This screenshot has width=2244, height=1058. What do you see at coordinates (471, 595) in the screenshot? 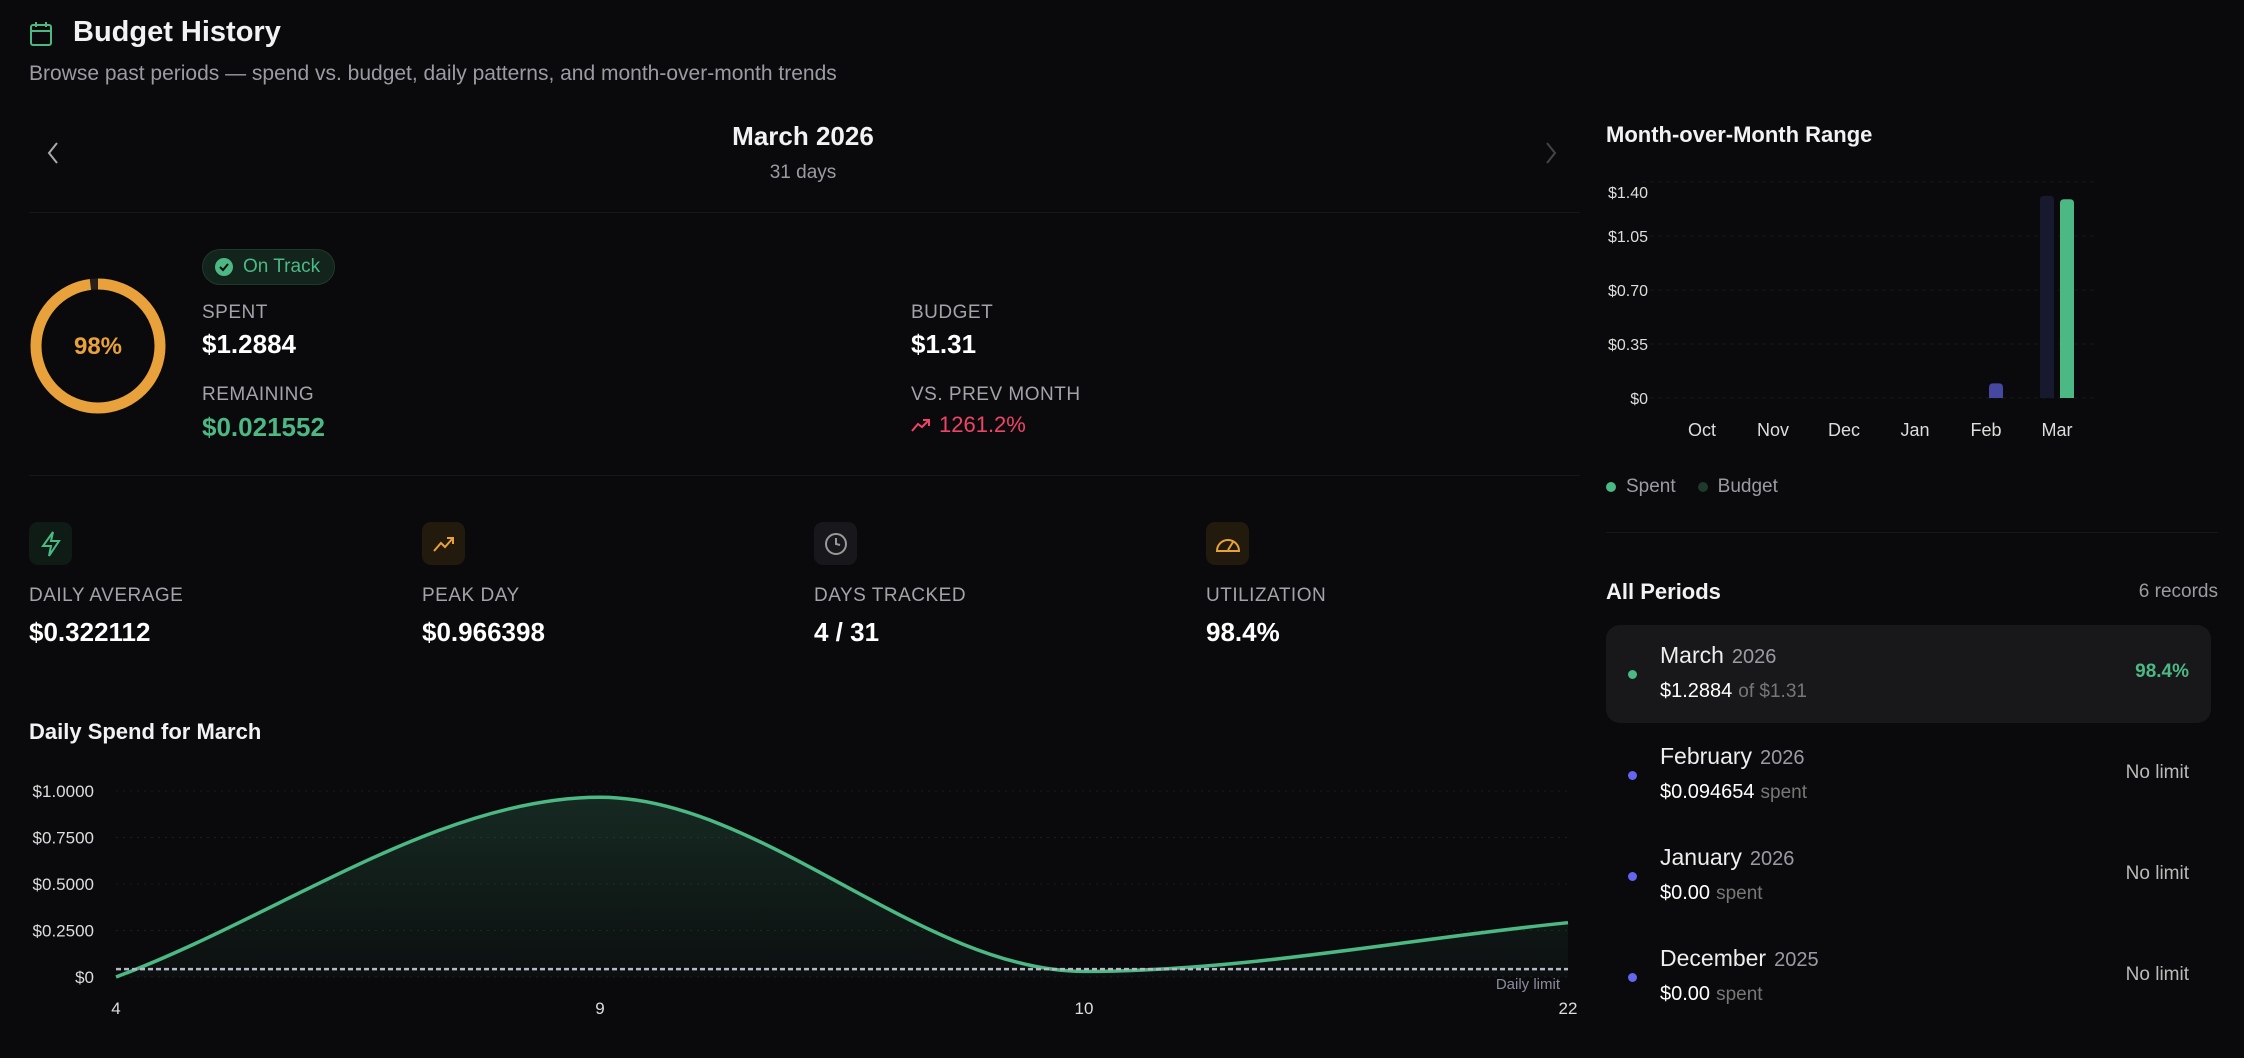
I see `stat-label: PEAK DAY` at bounding box center [471, 595].